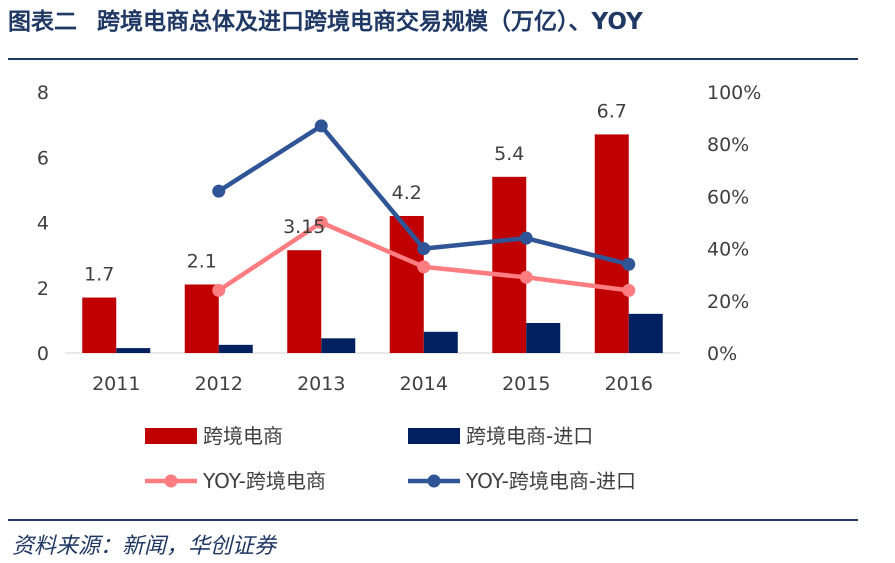  I want to click on y-right-tick-label: 20%, so click(728, 302).